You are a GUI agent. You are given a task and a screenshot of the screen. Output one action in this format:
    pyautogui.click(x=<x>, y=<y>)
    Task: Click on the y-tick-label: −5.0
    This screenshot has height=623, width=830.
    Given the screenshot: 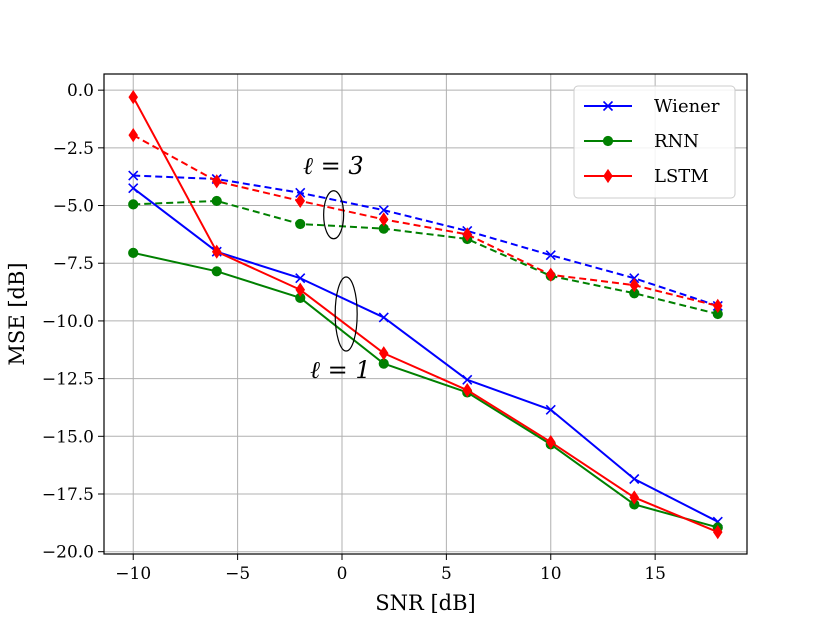 What is the action you would take?
    pyautogui.click(x=73, y=207)
    